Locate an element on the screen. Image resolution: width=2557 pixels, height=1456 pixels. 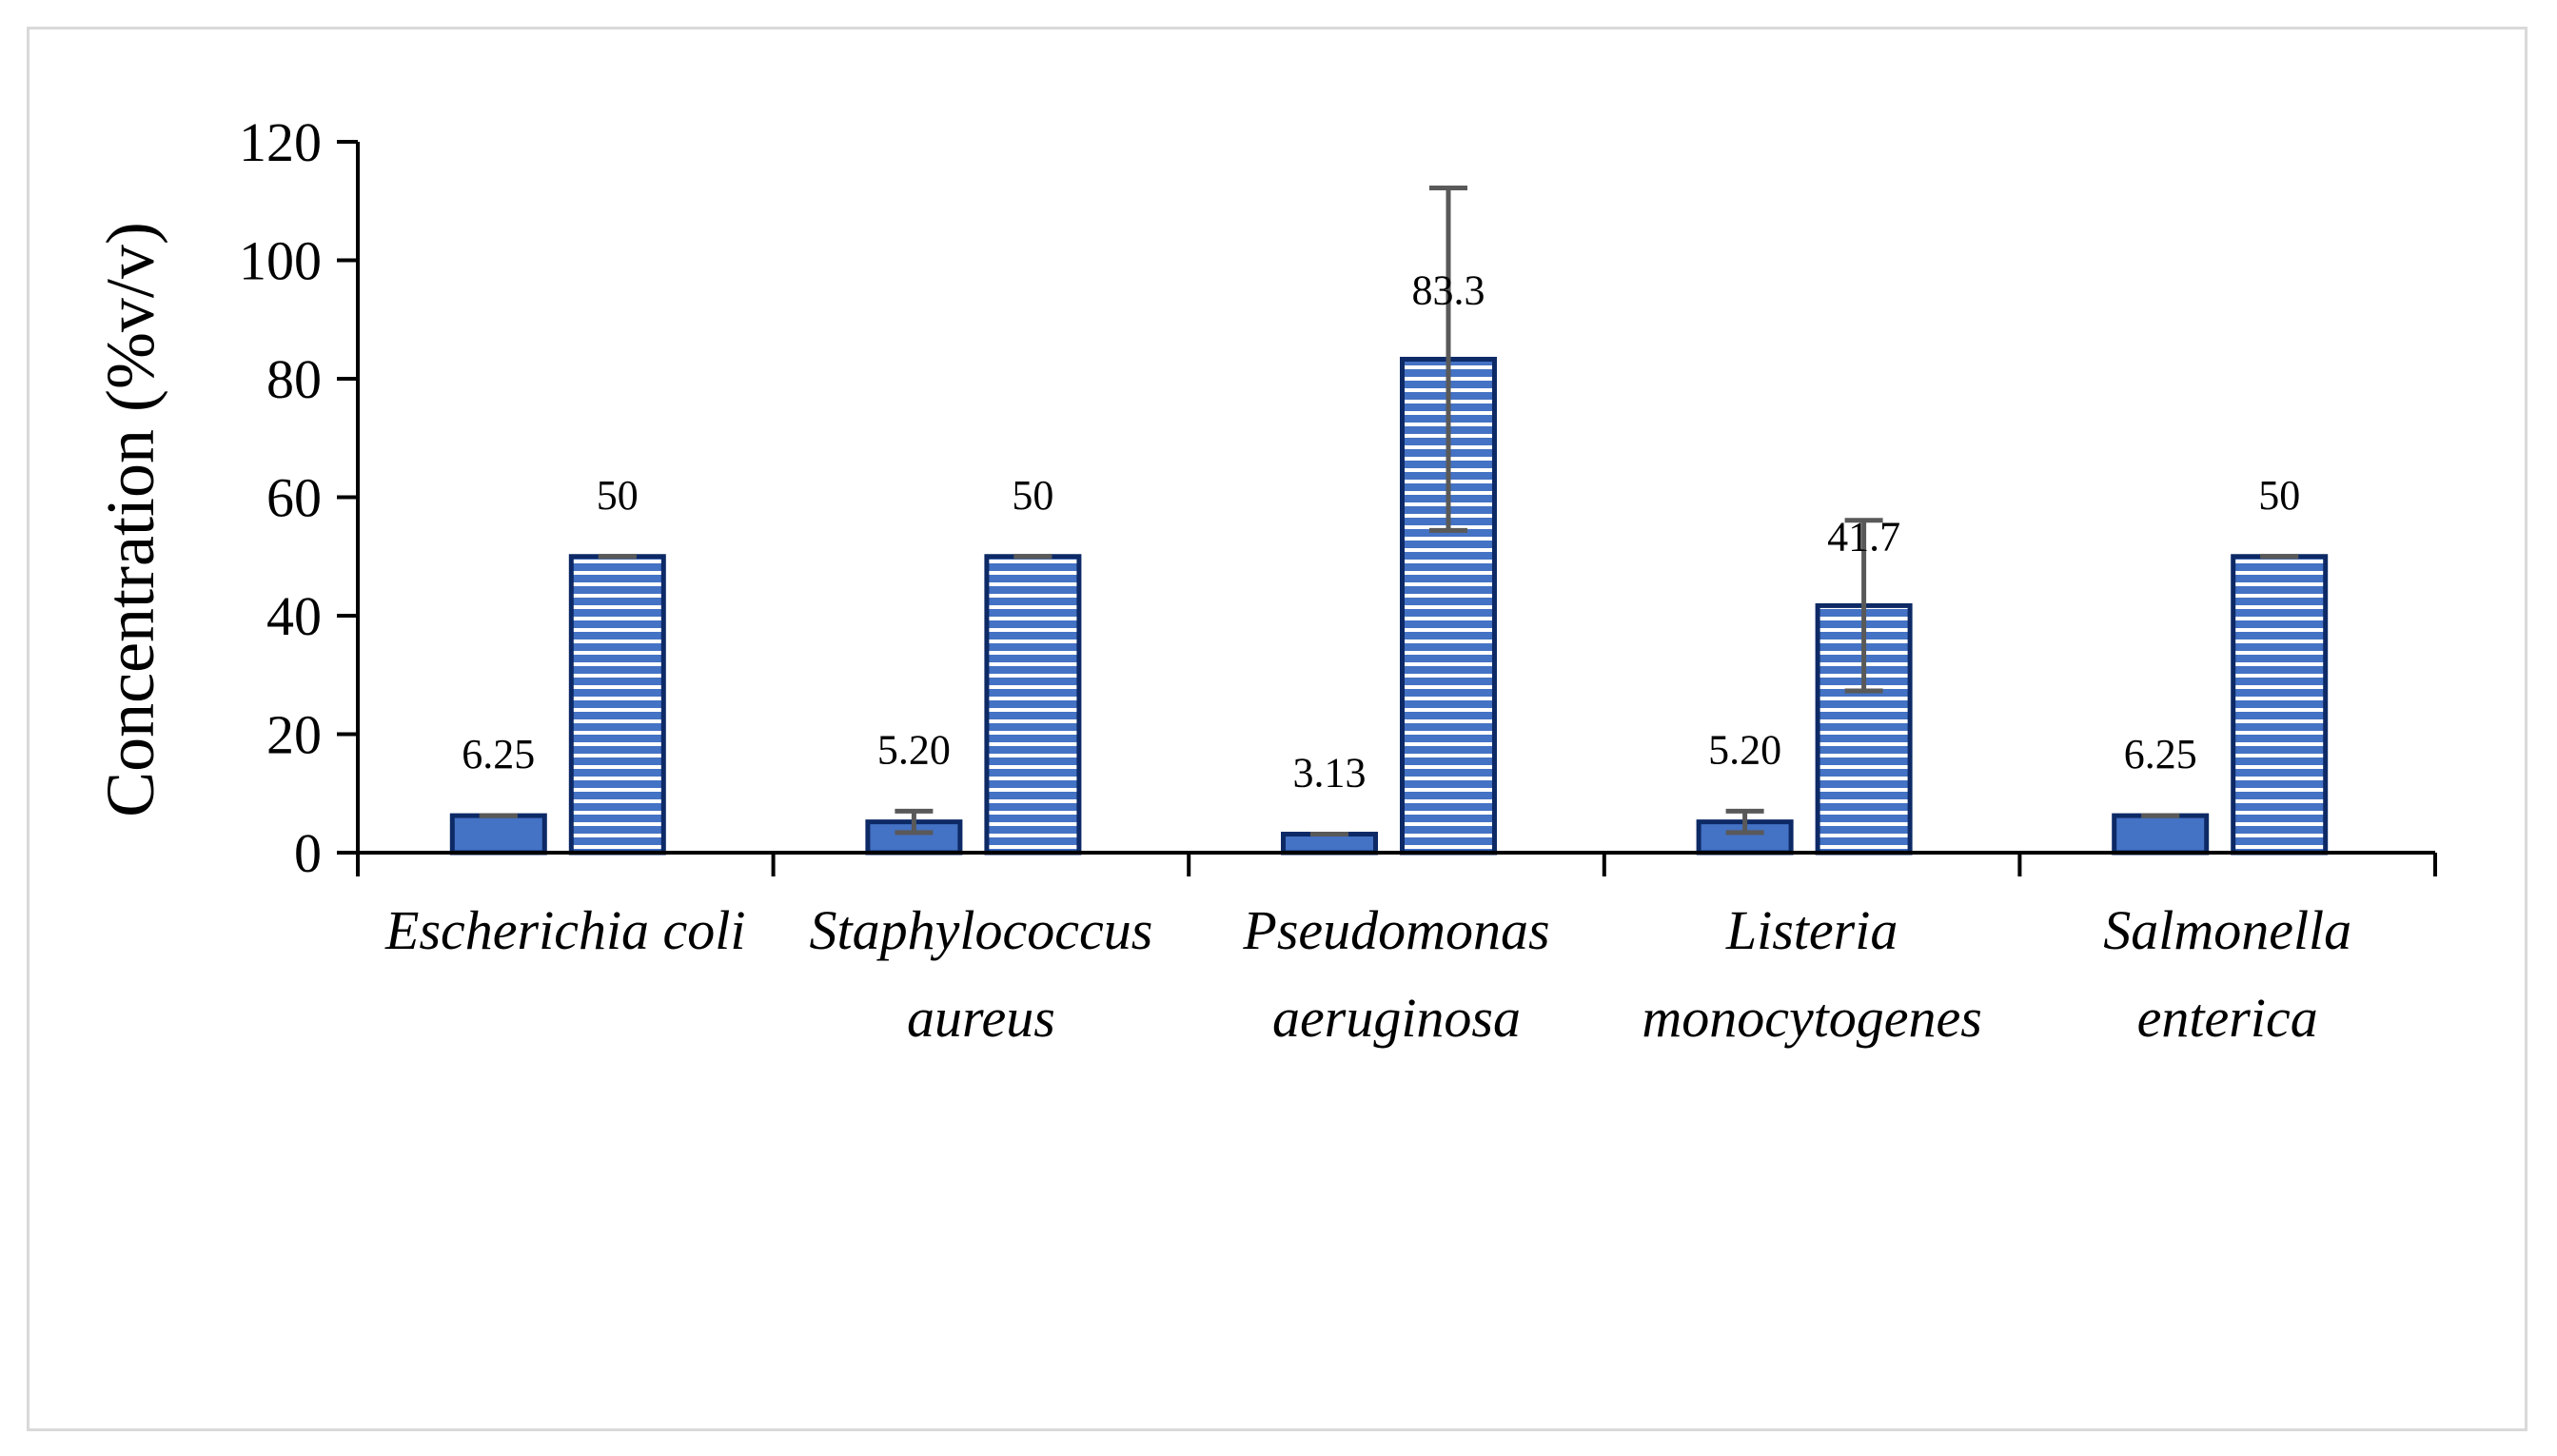
y-tick-label: 80 is located at coordinates (294, 379).